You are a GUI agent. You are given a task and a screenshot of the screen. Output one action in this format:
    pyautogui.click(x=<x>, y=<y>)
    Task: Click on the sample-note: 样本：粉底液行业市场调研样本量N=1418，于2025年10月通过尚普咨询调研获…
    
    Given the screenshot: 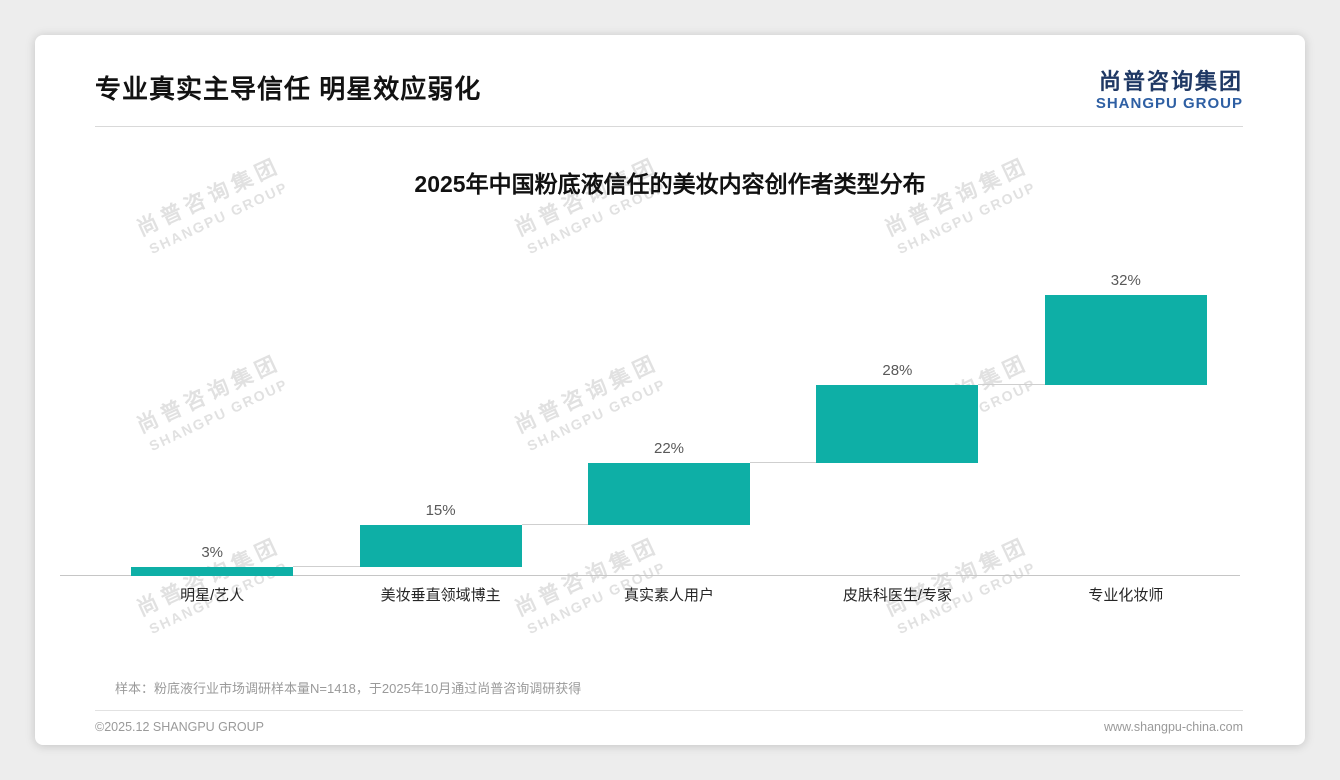 What is the action you would take?
    pyautogui.click(x=348, y=688)
    